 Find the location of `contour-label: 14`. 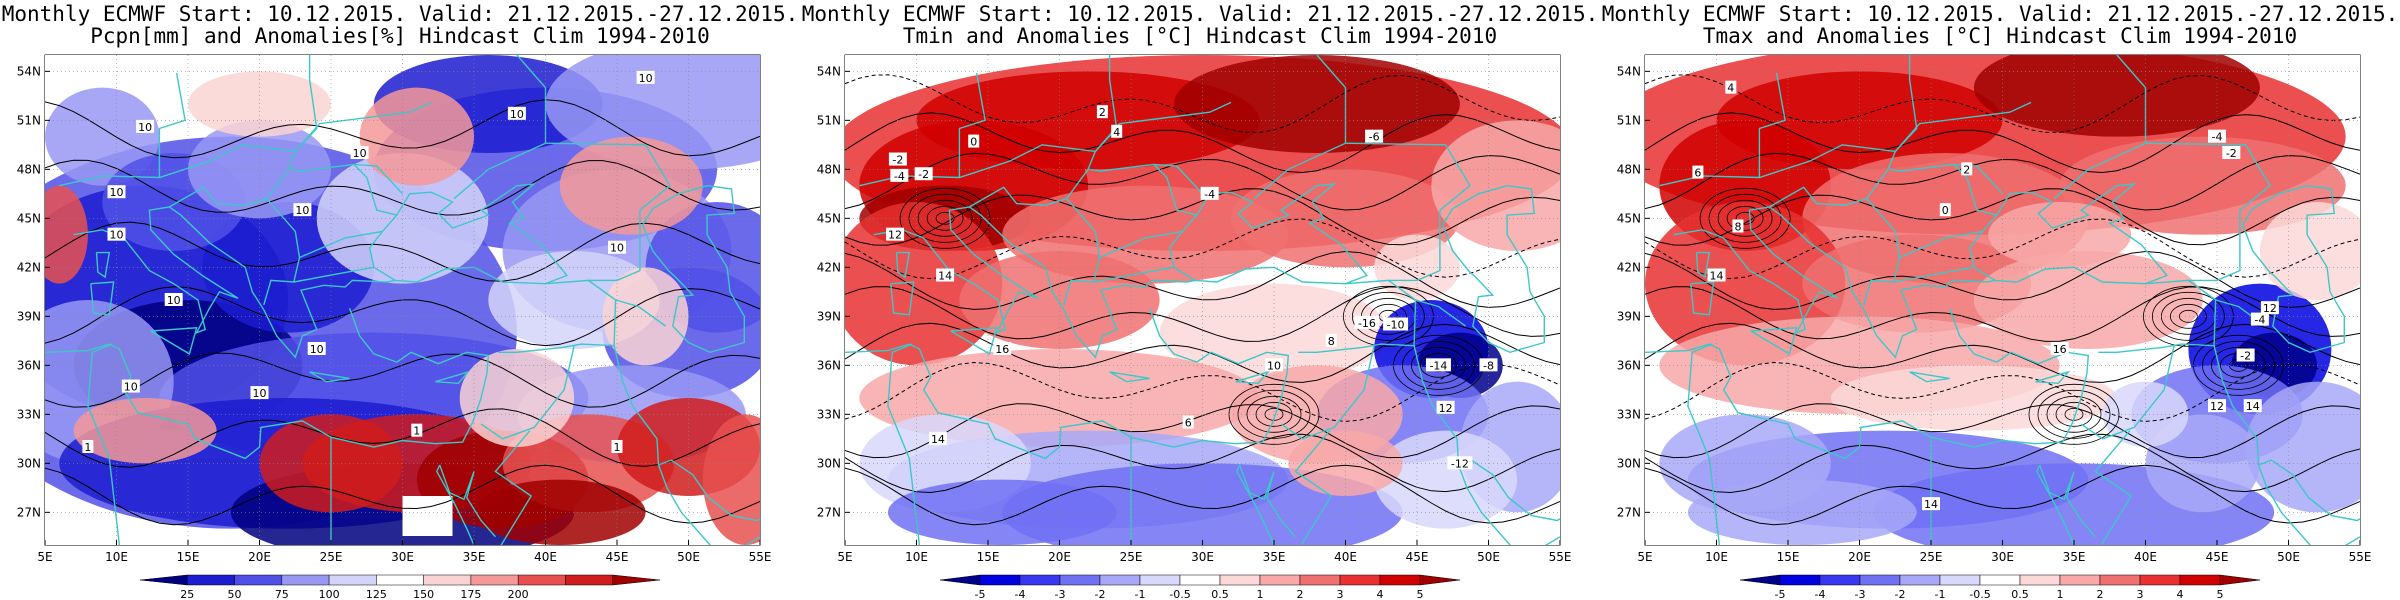

contour-label: 14 is located at coordinates (945, 276).